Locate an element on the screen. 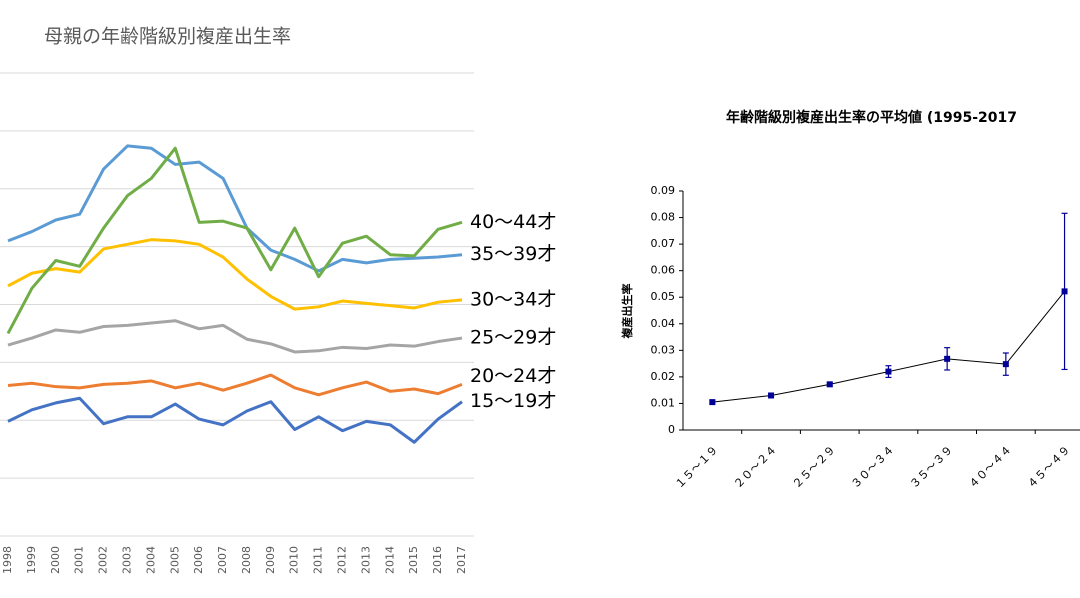 The image size is (1080, 598). y-tick-label: 0.02 is located at coordinates (663, 376).